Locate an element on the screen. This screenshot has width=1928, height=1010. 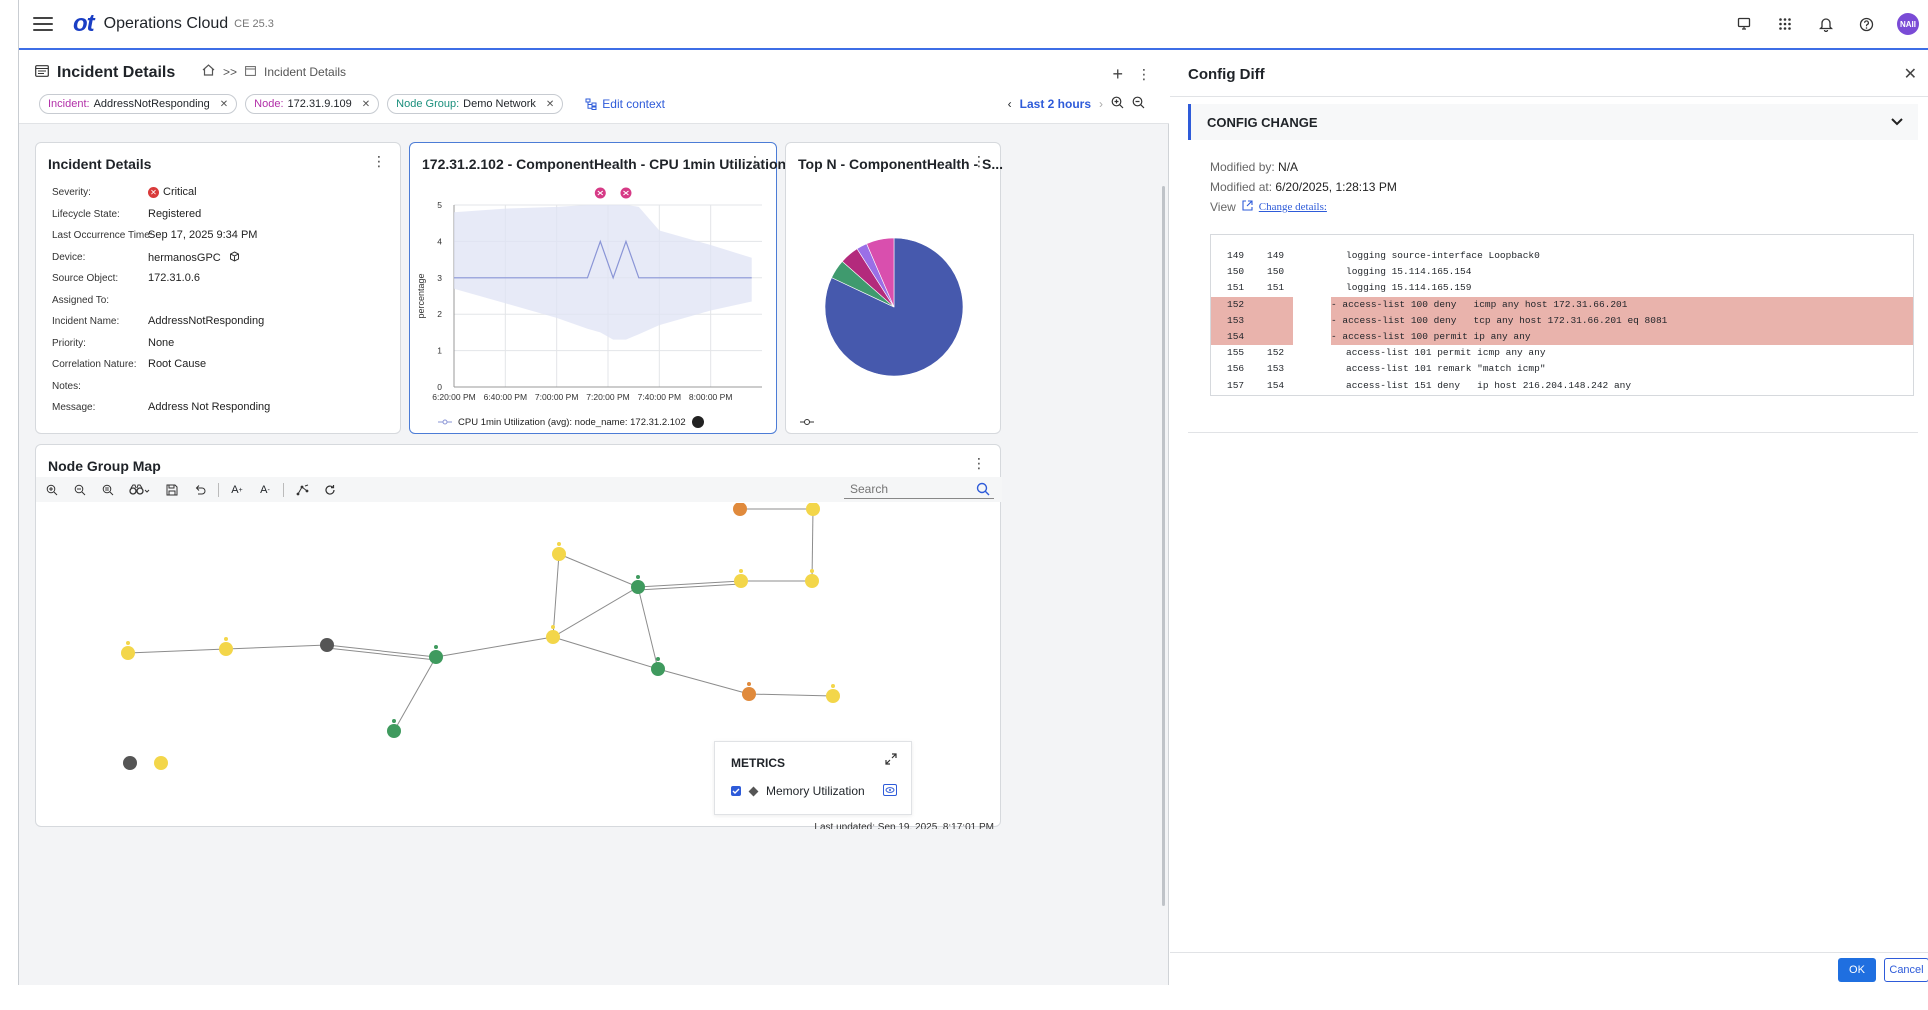
cancel-button: Cancel is located at coordinates (1906, 970).